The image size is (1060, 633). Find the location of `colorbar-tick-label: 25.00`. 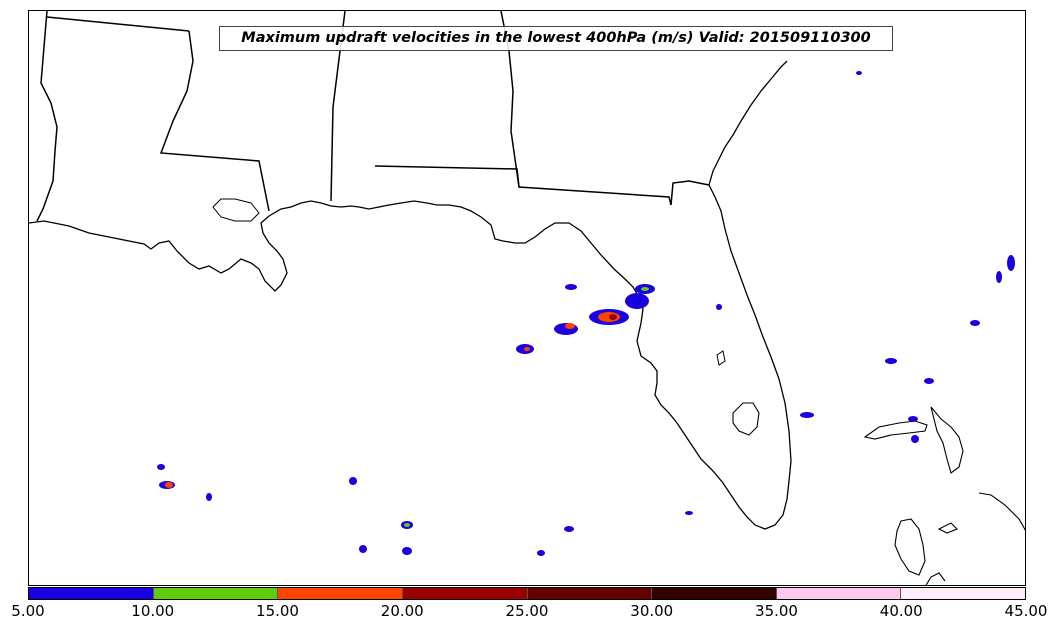

colorbar-tick-label: 25.00 is located at coordinates (527, 611).